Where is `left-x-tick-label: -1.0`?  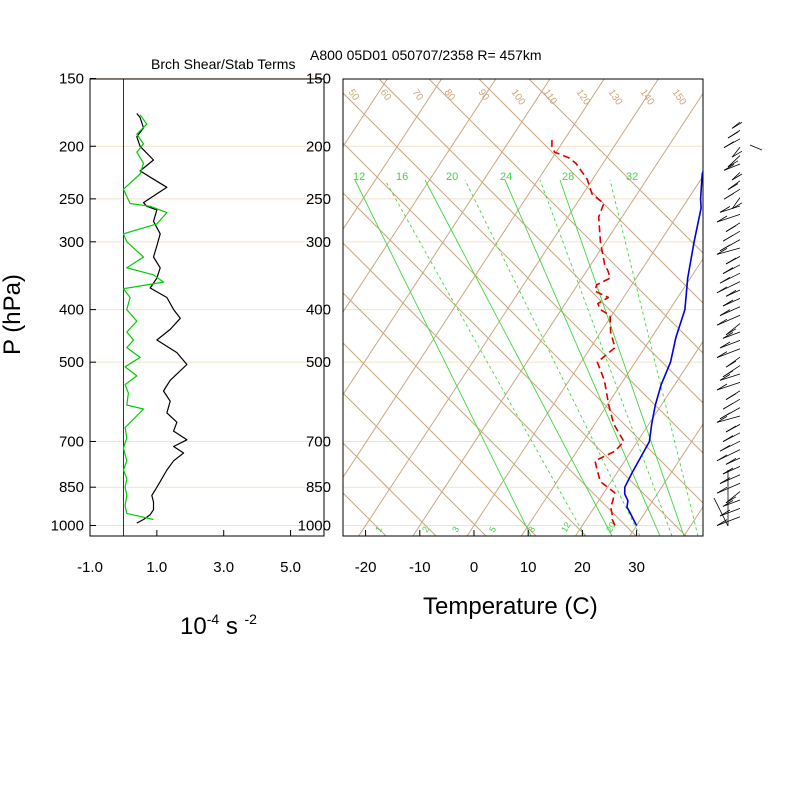
left-x-tick-label: -1.0 is located at coordinates (90, 567).